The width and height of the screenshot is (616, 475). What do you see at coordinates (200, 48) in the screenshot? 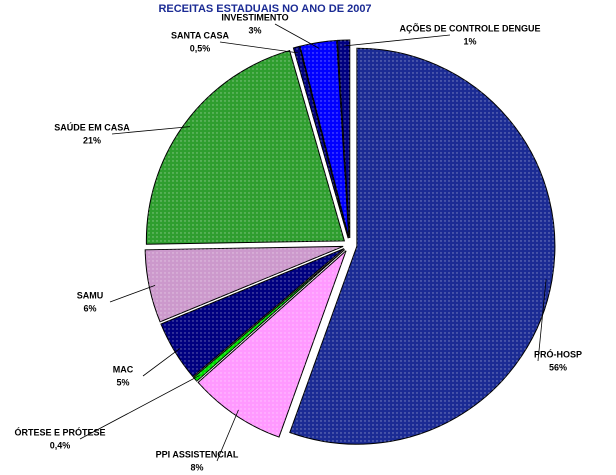
I see `value-label: 0,5%` at bounding box center [200, 48].